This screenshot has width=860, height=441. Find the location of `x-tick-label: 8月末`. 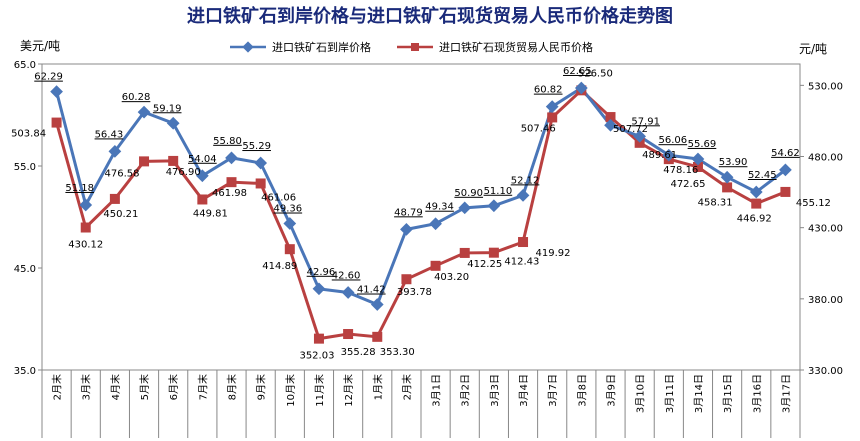

x-tick-label: 8月末 is located at coordinates (232, 387).